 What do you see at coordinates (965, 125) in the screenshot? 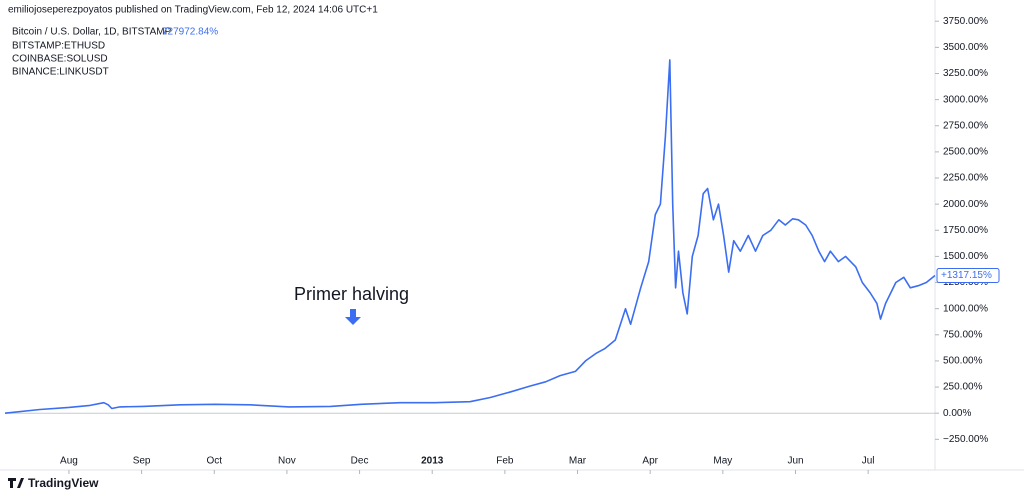
I see `y-tick-label: 2750.00%` at bounding box center [965, 125].